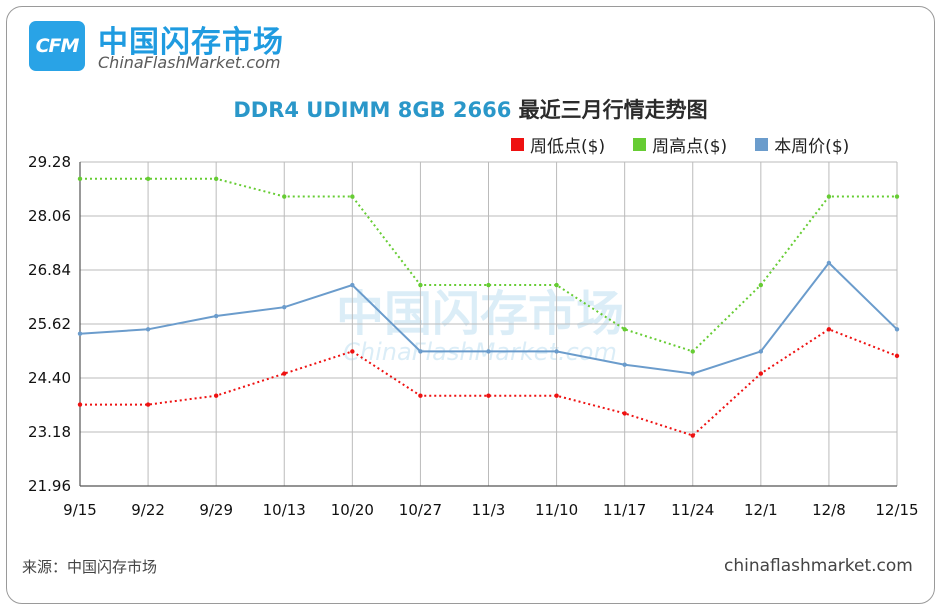  I want to click on x-tick-label: 12/8, so click(829, 510).